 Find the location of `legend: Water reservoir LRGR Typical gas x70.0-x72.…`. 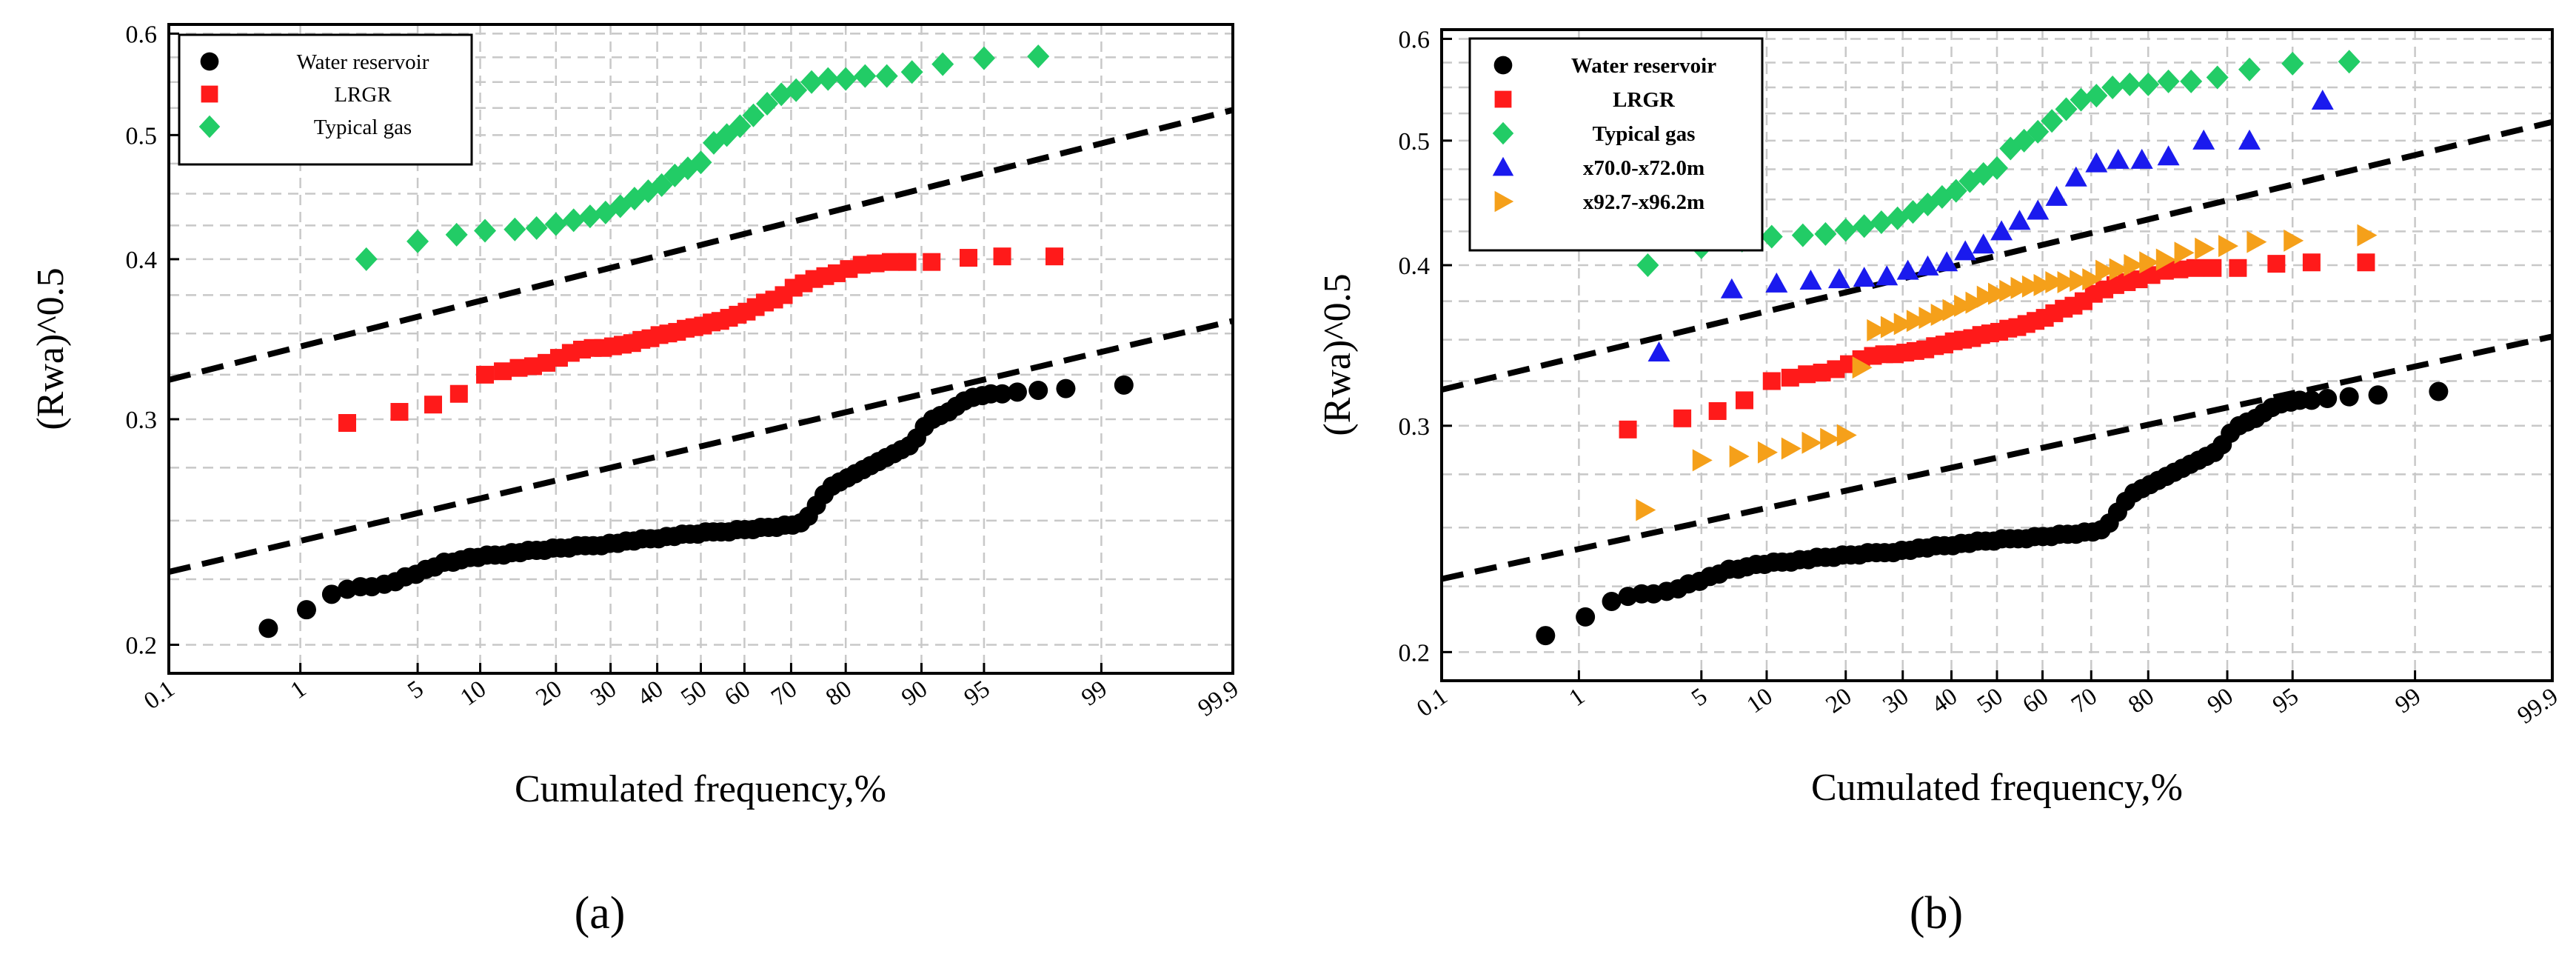

legend: Water reservoir LRGR Typical gas x70.0-x72.… is located at coordinates (1616, 144).